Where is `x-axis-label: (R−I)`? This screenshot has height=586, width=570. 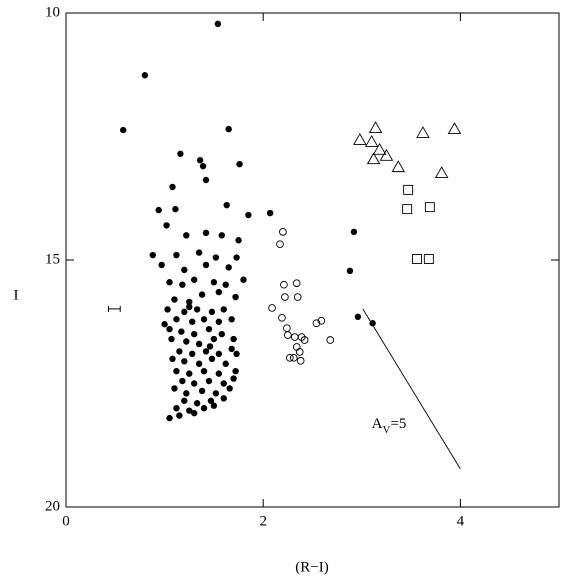 x-axis-label: (R−I) is located at coordinates (311, 567).